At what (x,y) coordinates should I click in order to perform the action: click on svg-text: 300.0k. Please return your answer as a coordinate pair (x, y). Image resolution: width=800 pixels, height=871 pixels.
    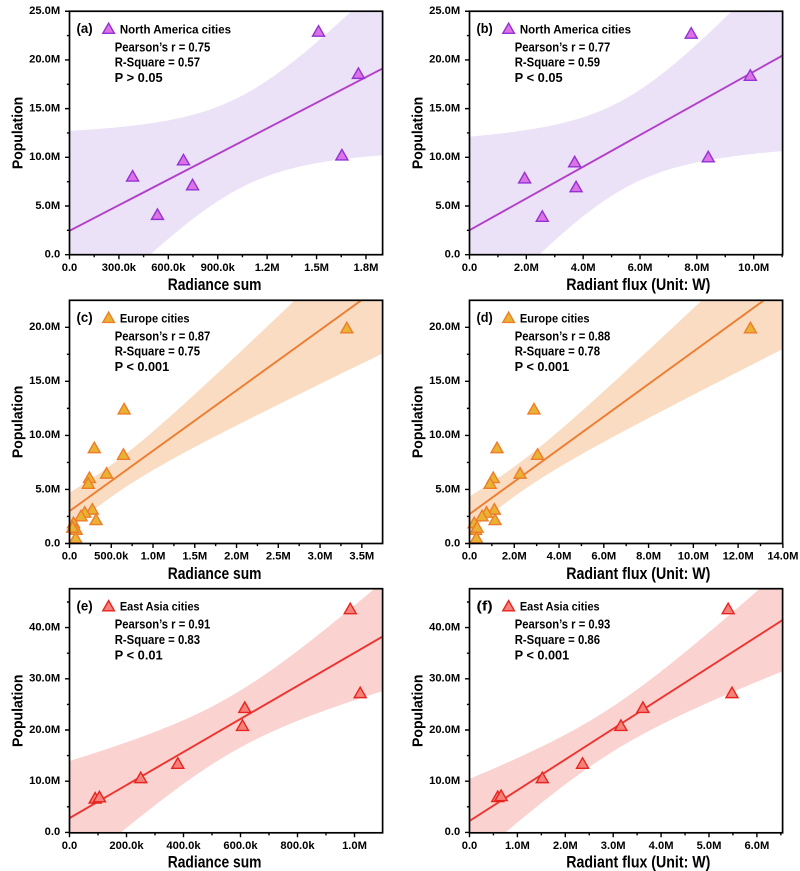
    Looking at the image, I should click on (119, 268).